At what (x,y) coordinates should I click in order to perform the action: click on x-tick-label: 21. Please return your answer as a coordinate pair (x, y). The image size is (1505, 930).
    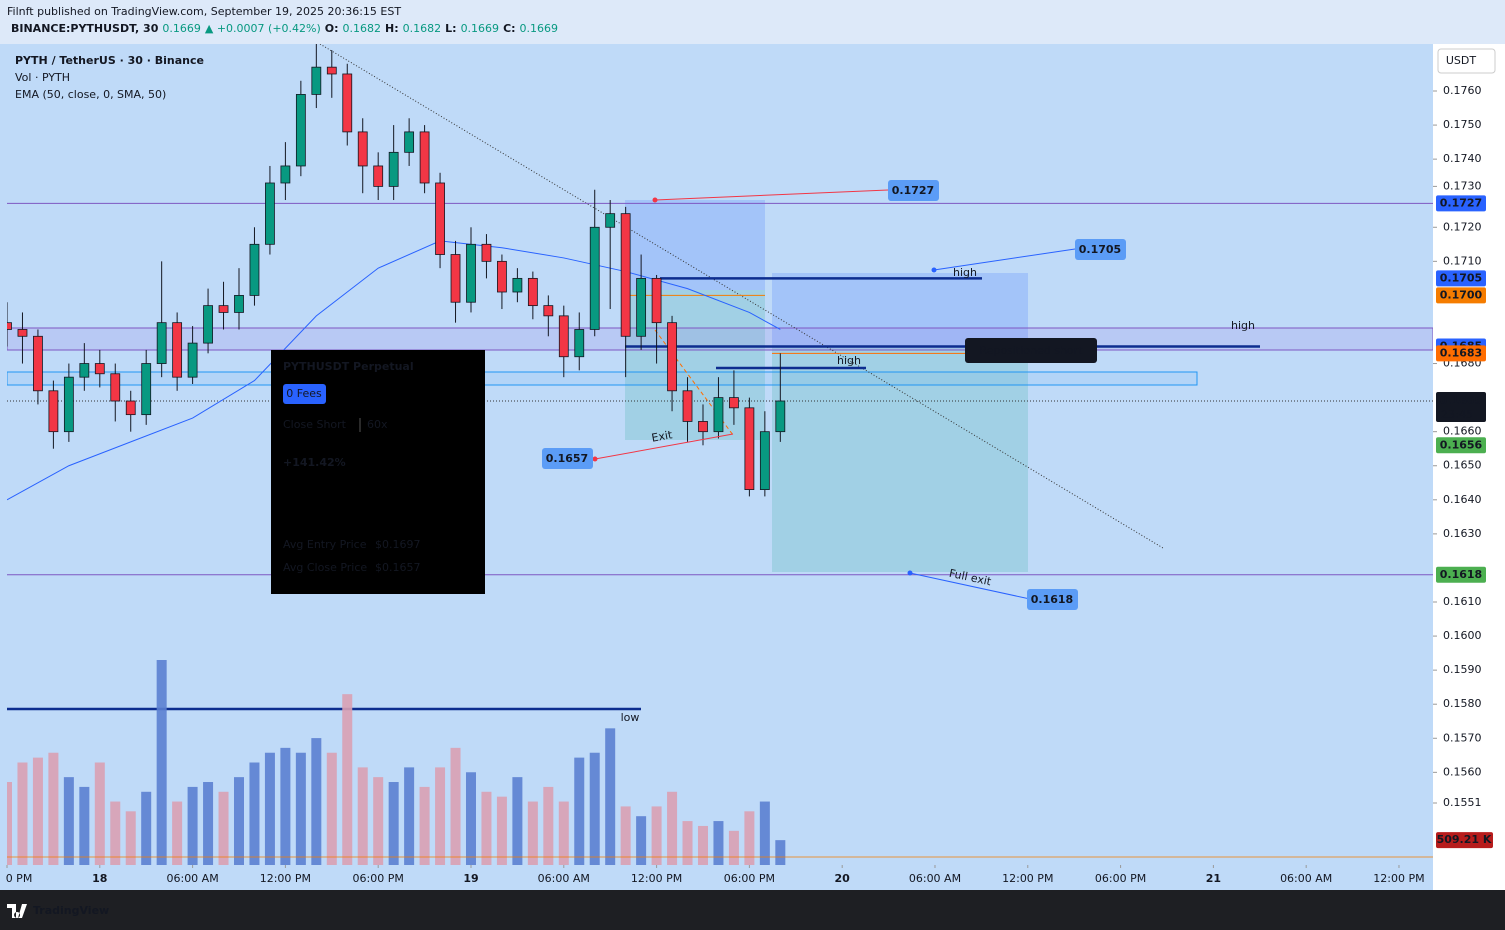
    Looking at the image, I should click on (1213, 878).